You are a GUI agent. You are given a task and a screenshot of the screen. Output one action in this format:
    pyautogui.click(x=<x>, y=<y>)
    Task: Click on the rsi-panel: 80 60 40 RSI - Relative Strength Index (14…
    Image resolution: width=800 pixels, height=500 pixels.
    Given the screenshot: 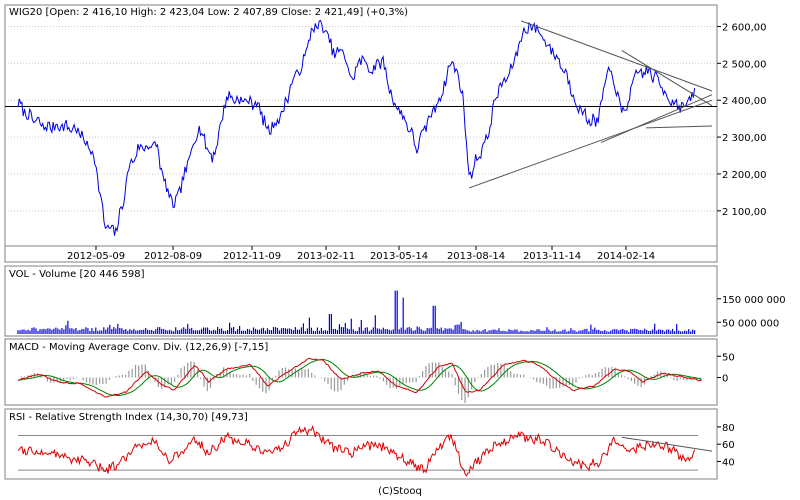 What is the action you would take?
    pyautogui.click(x=369, y=444)
    